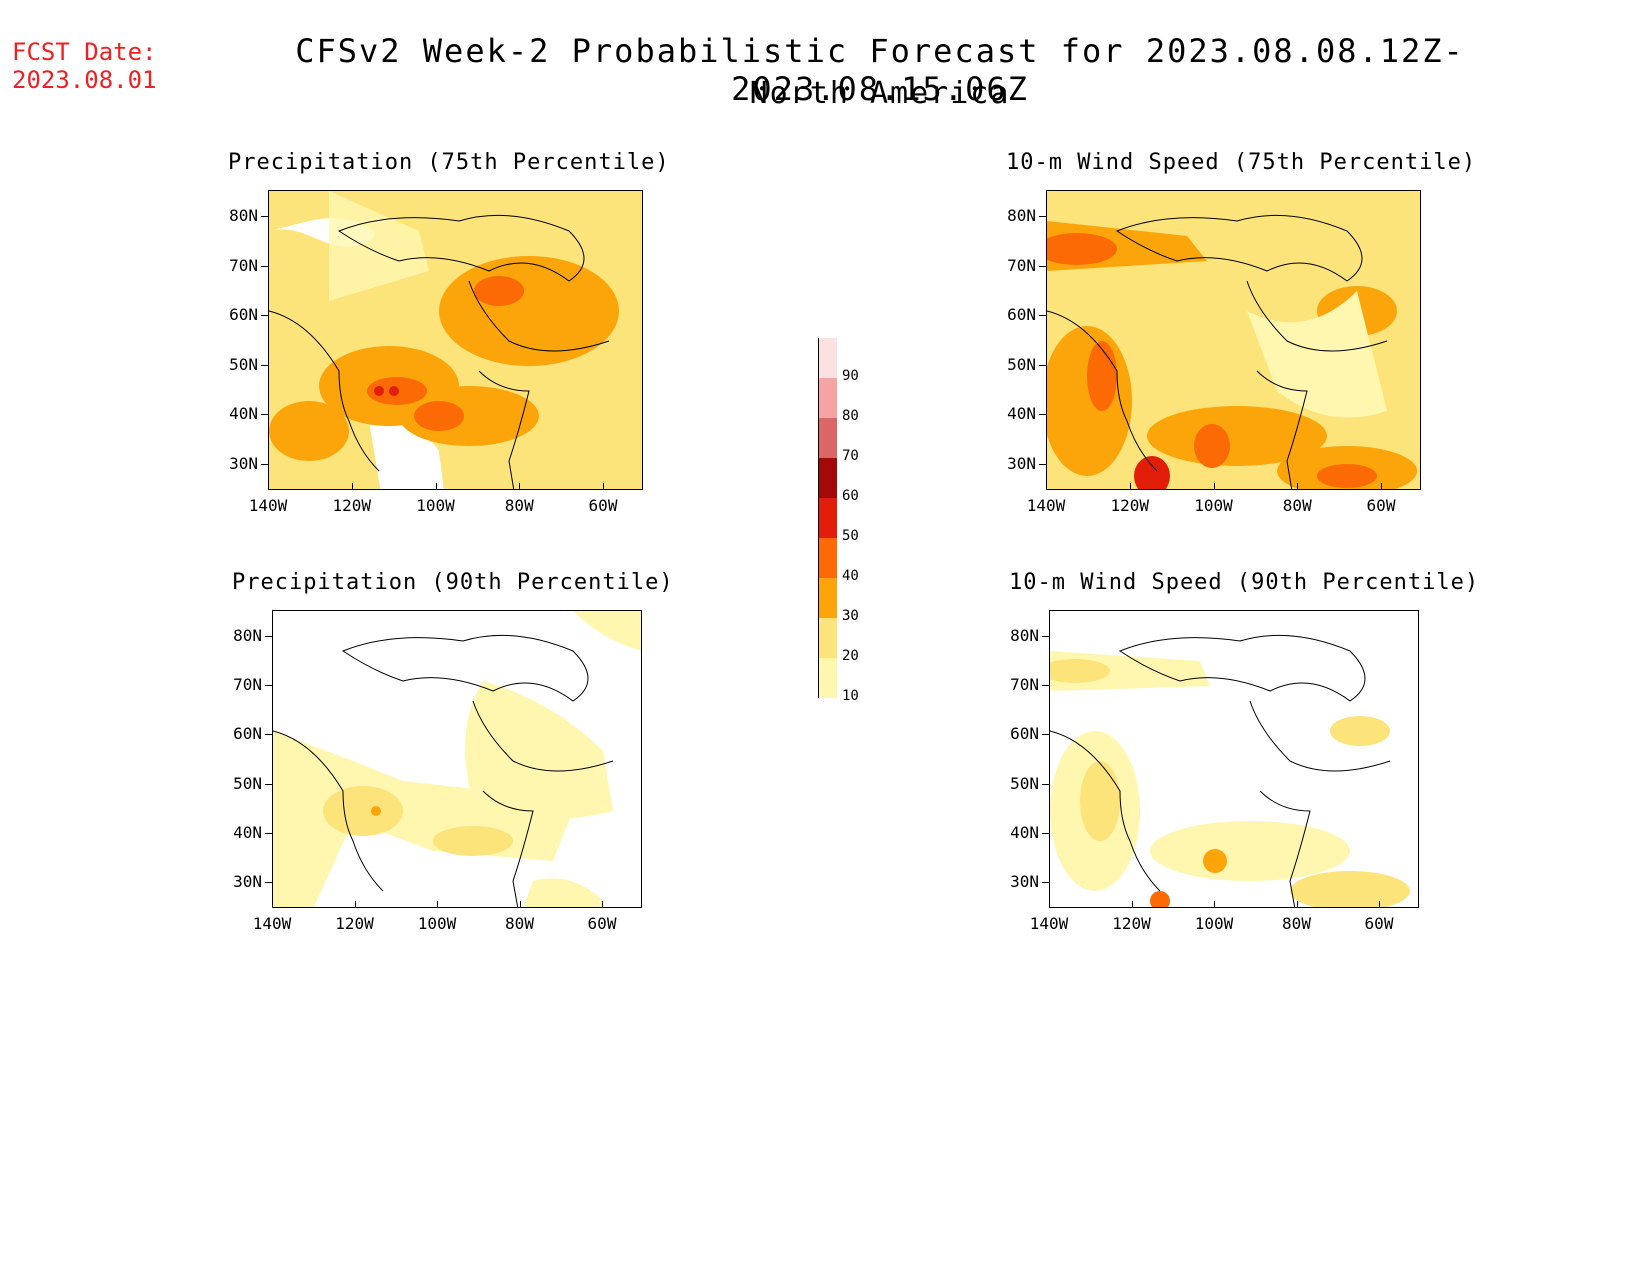  What do you see at coordinates (1244, 582) in the screenshot?
I see `panel-title: 10-m Wind Speed (90th Percentile)` at bounding box center [1244, 582].